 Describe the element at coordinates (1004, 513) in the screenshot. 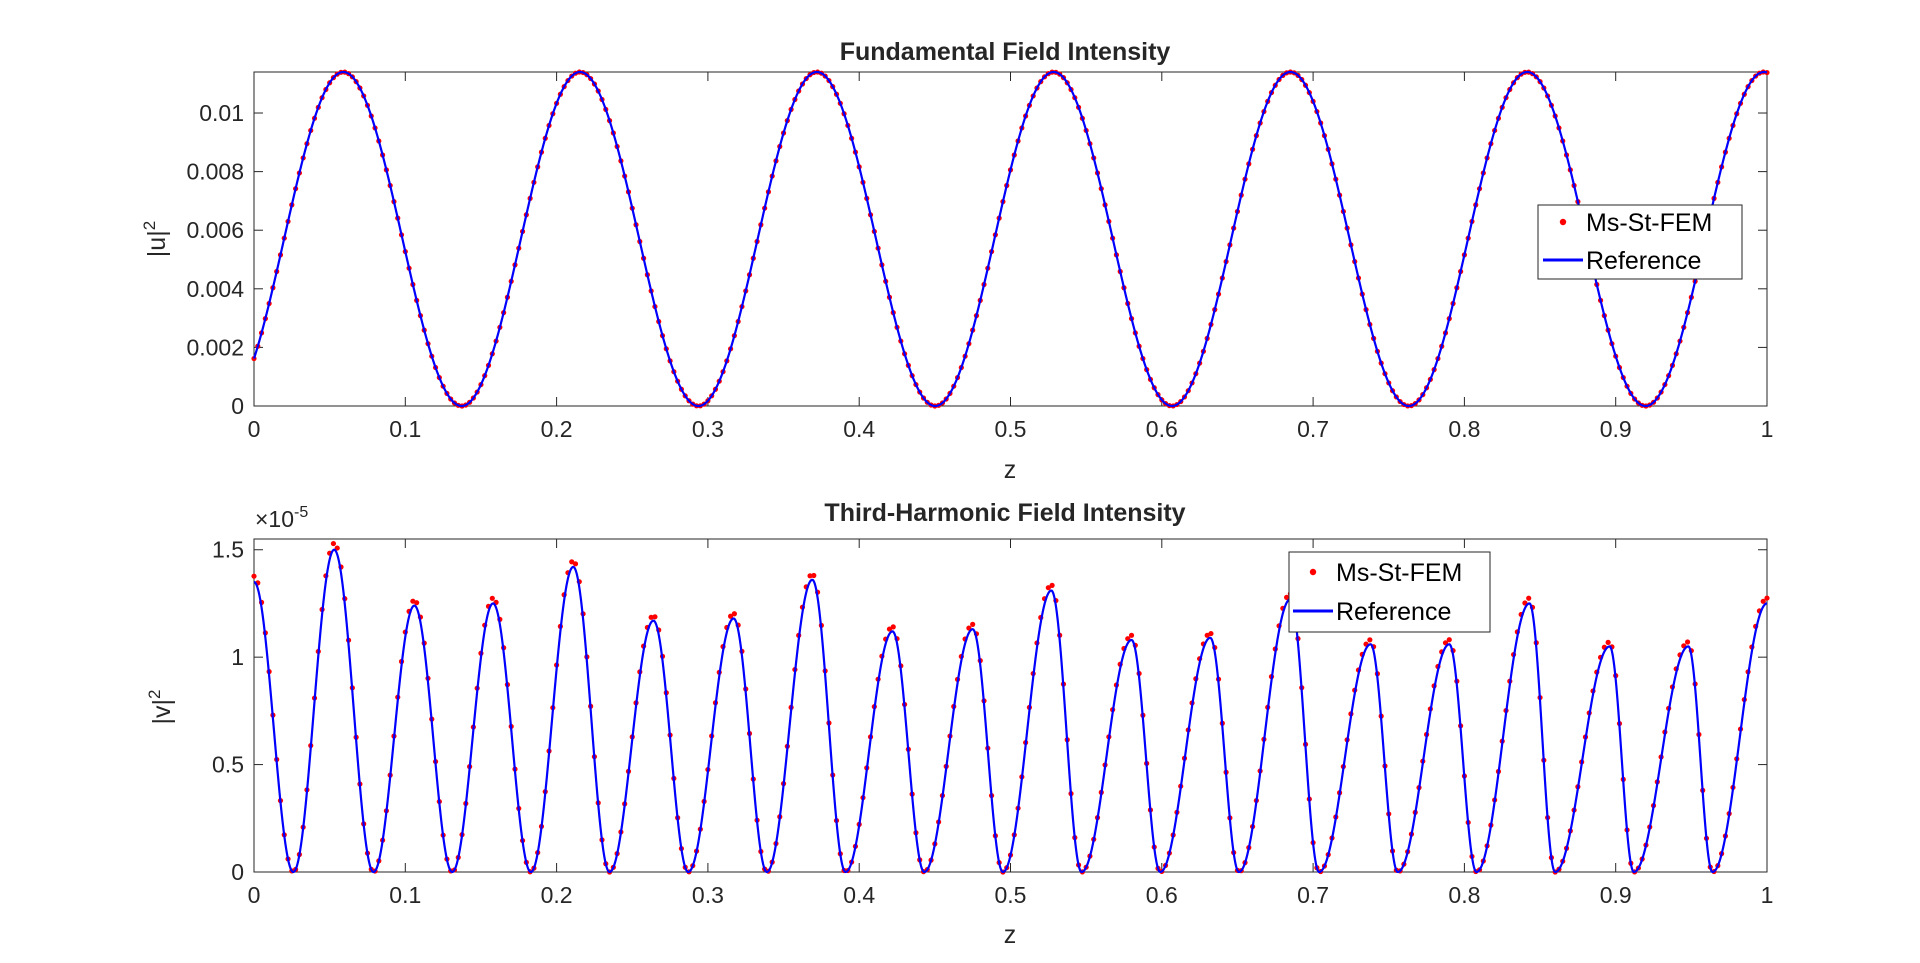

I see `chart-title: Third-Harmonic Field Intensity` at that location.